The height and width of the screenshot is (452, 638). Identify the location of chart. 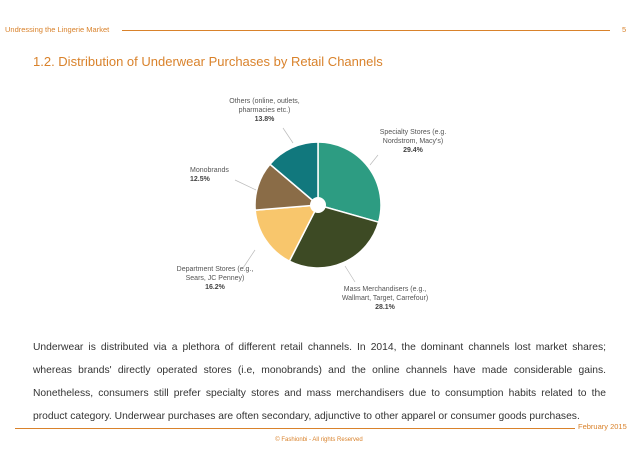
(308, 205).